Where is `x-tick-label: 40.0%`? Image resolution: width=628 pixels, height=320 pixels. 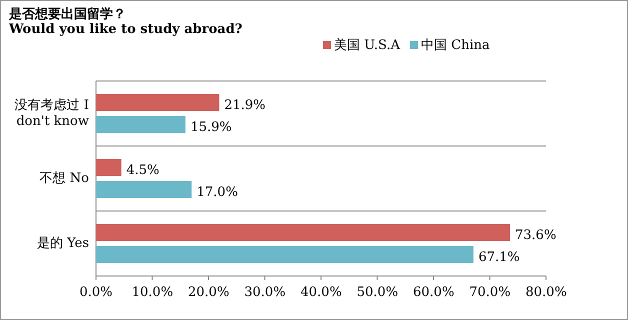 x-tick-label: 40.0% is located at coordinates (321, 292).